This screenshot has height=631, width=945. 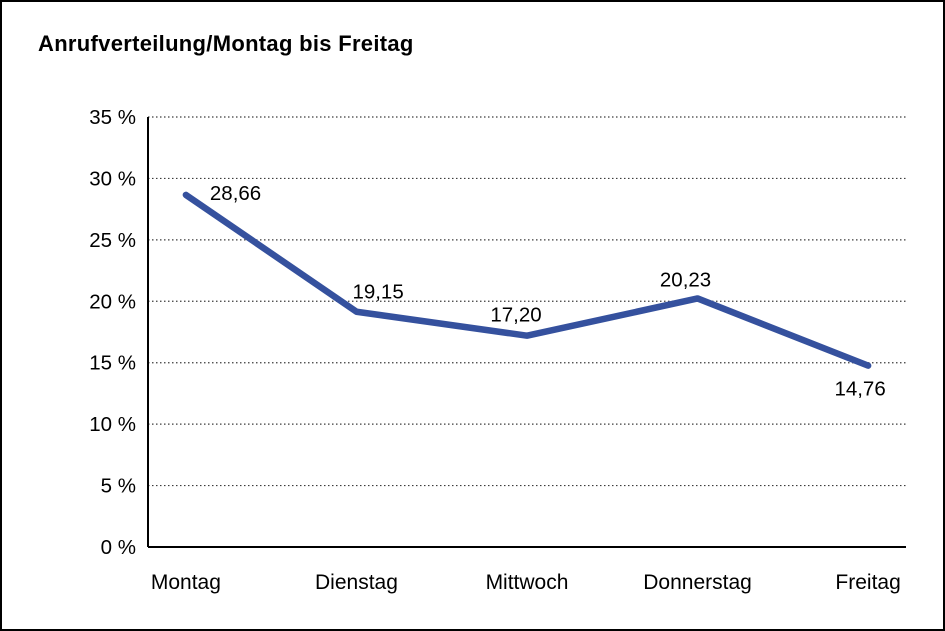 I want to click on y-tick-label: 30 %, so click(x=112, y=178).